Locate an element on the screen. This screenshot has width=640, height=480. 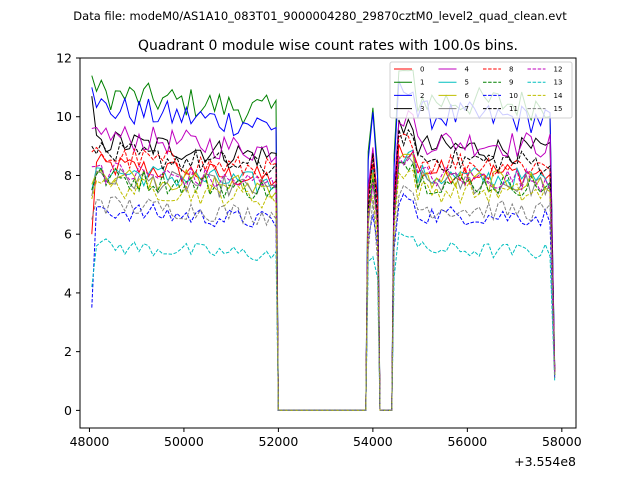
y-tick-label: 0 is located at coordinates (68, 410).